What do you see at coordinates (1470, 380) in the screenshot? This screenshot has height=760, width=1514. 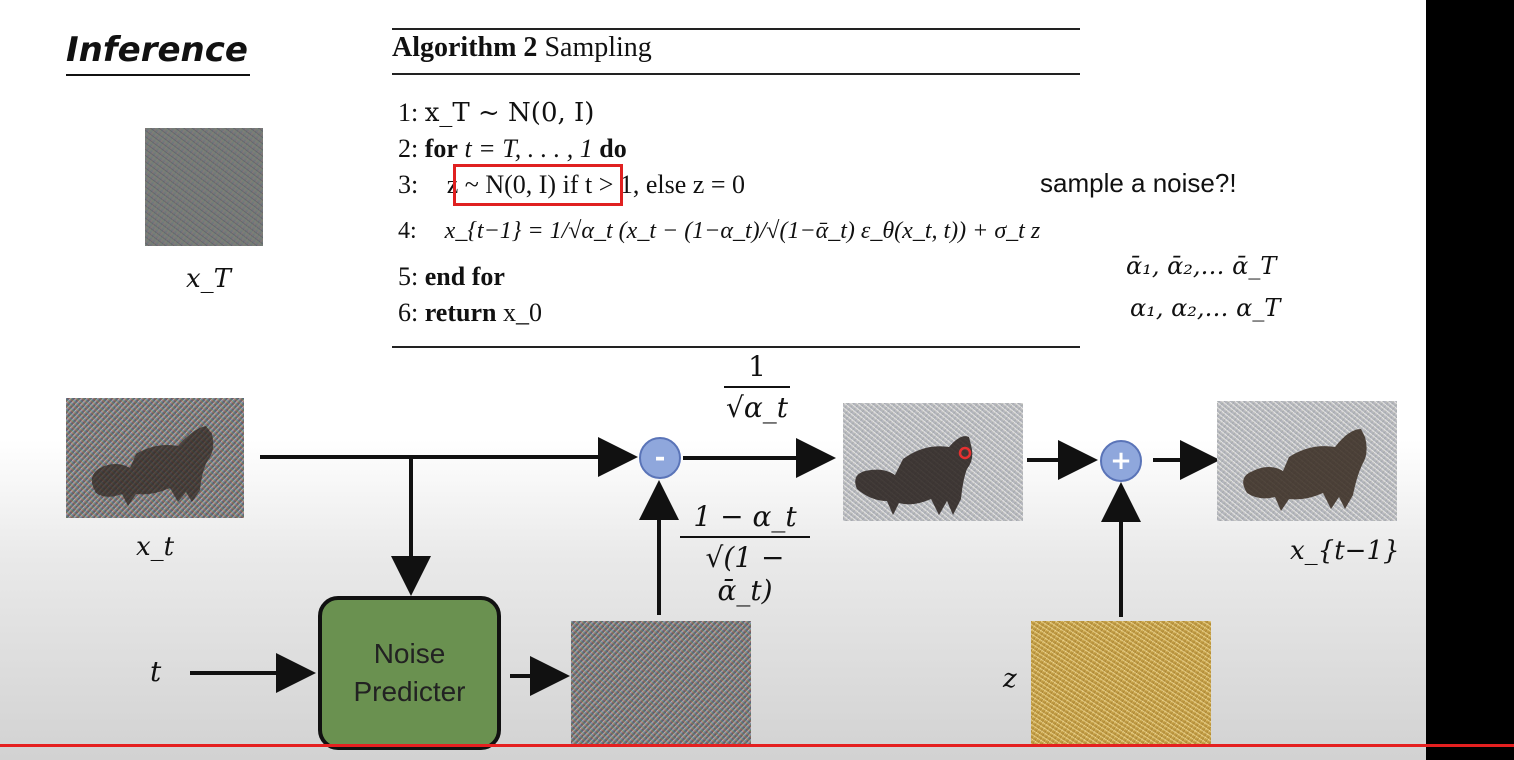 I see `right-black-bar` at bounding box center [1470, 380].